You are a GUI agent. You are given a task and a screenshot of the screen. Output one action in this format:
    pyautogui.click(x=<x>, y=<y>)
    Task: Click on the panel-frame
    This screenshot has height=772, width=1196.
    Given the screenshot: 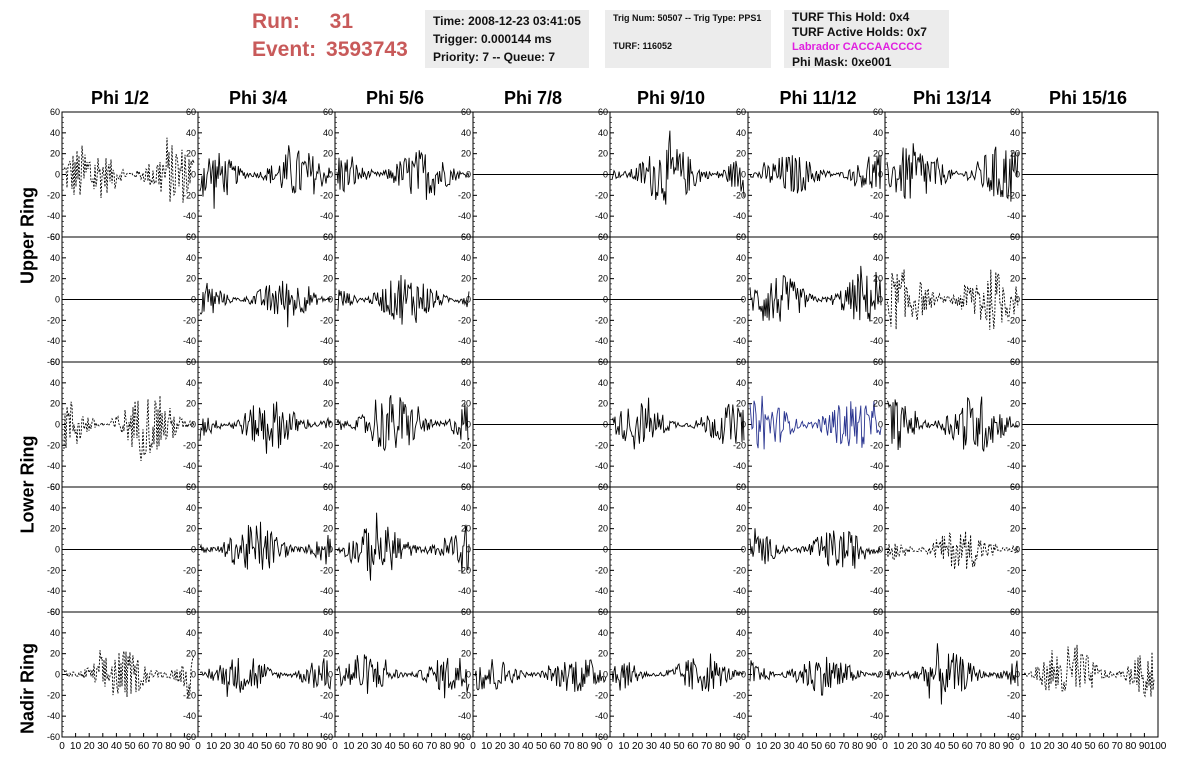 What is the action you would take?
    pyautogui.click(x=130, y=174)
    